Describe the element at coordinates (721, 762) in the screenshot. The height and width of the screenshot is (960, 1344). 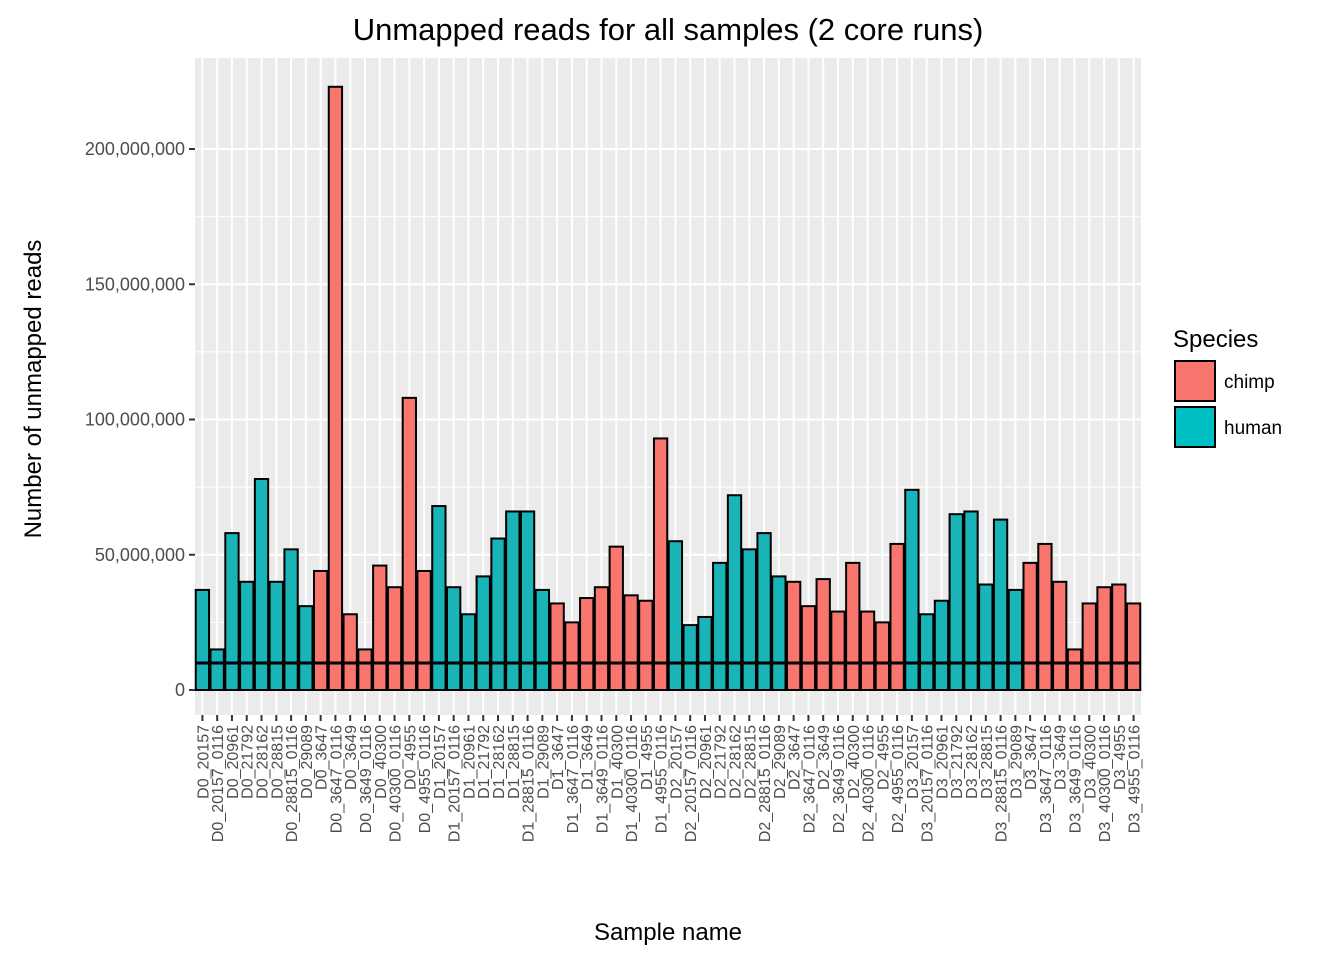
I see `x-tick-label: D2_21792` at that location.